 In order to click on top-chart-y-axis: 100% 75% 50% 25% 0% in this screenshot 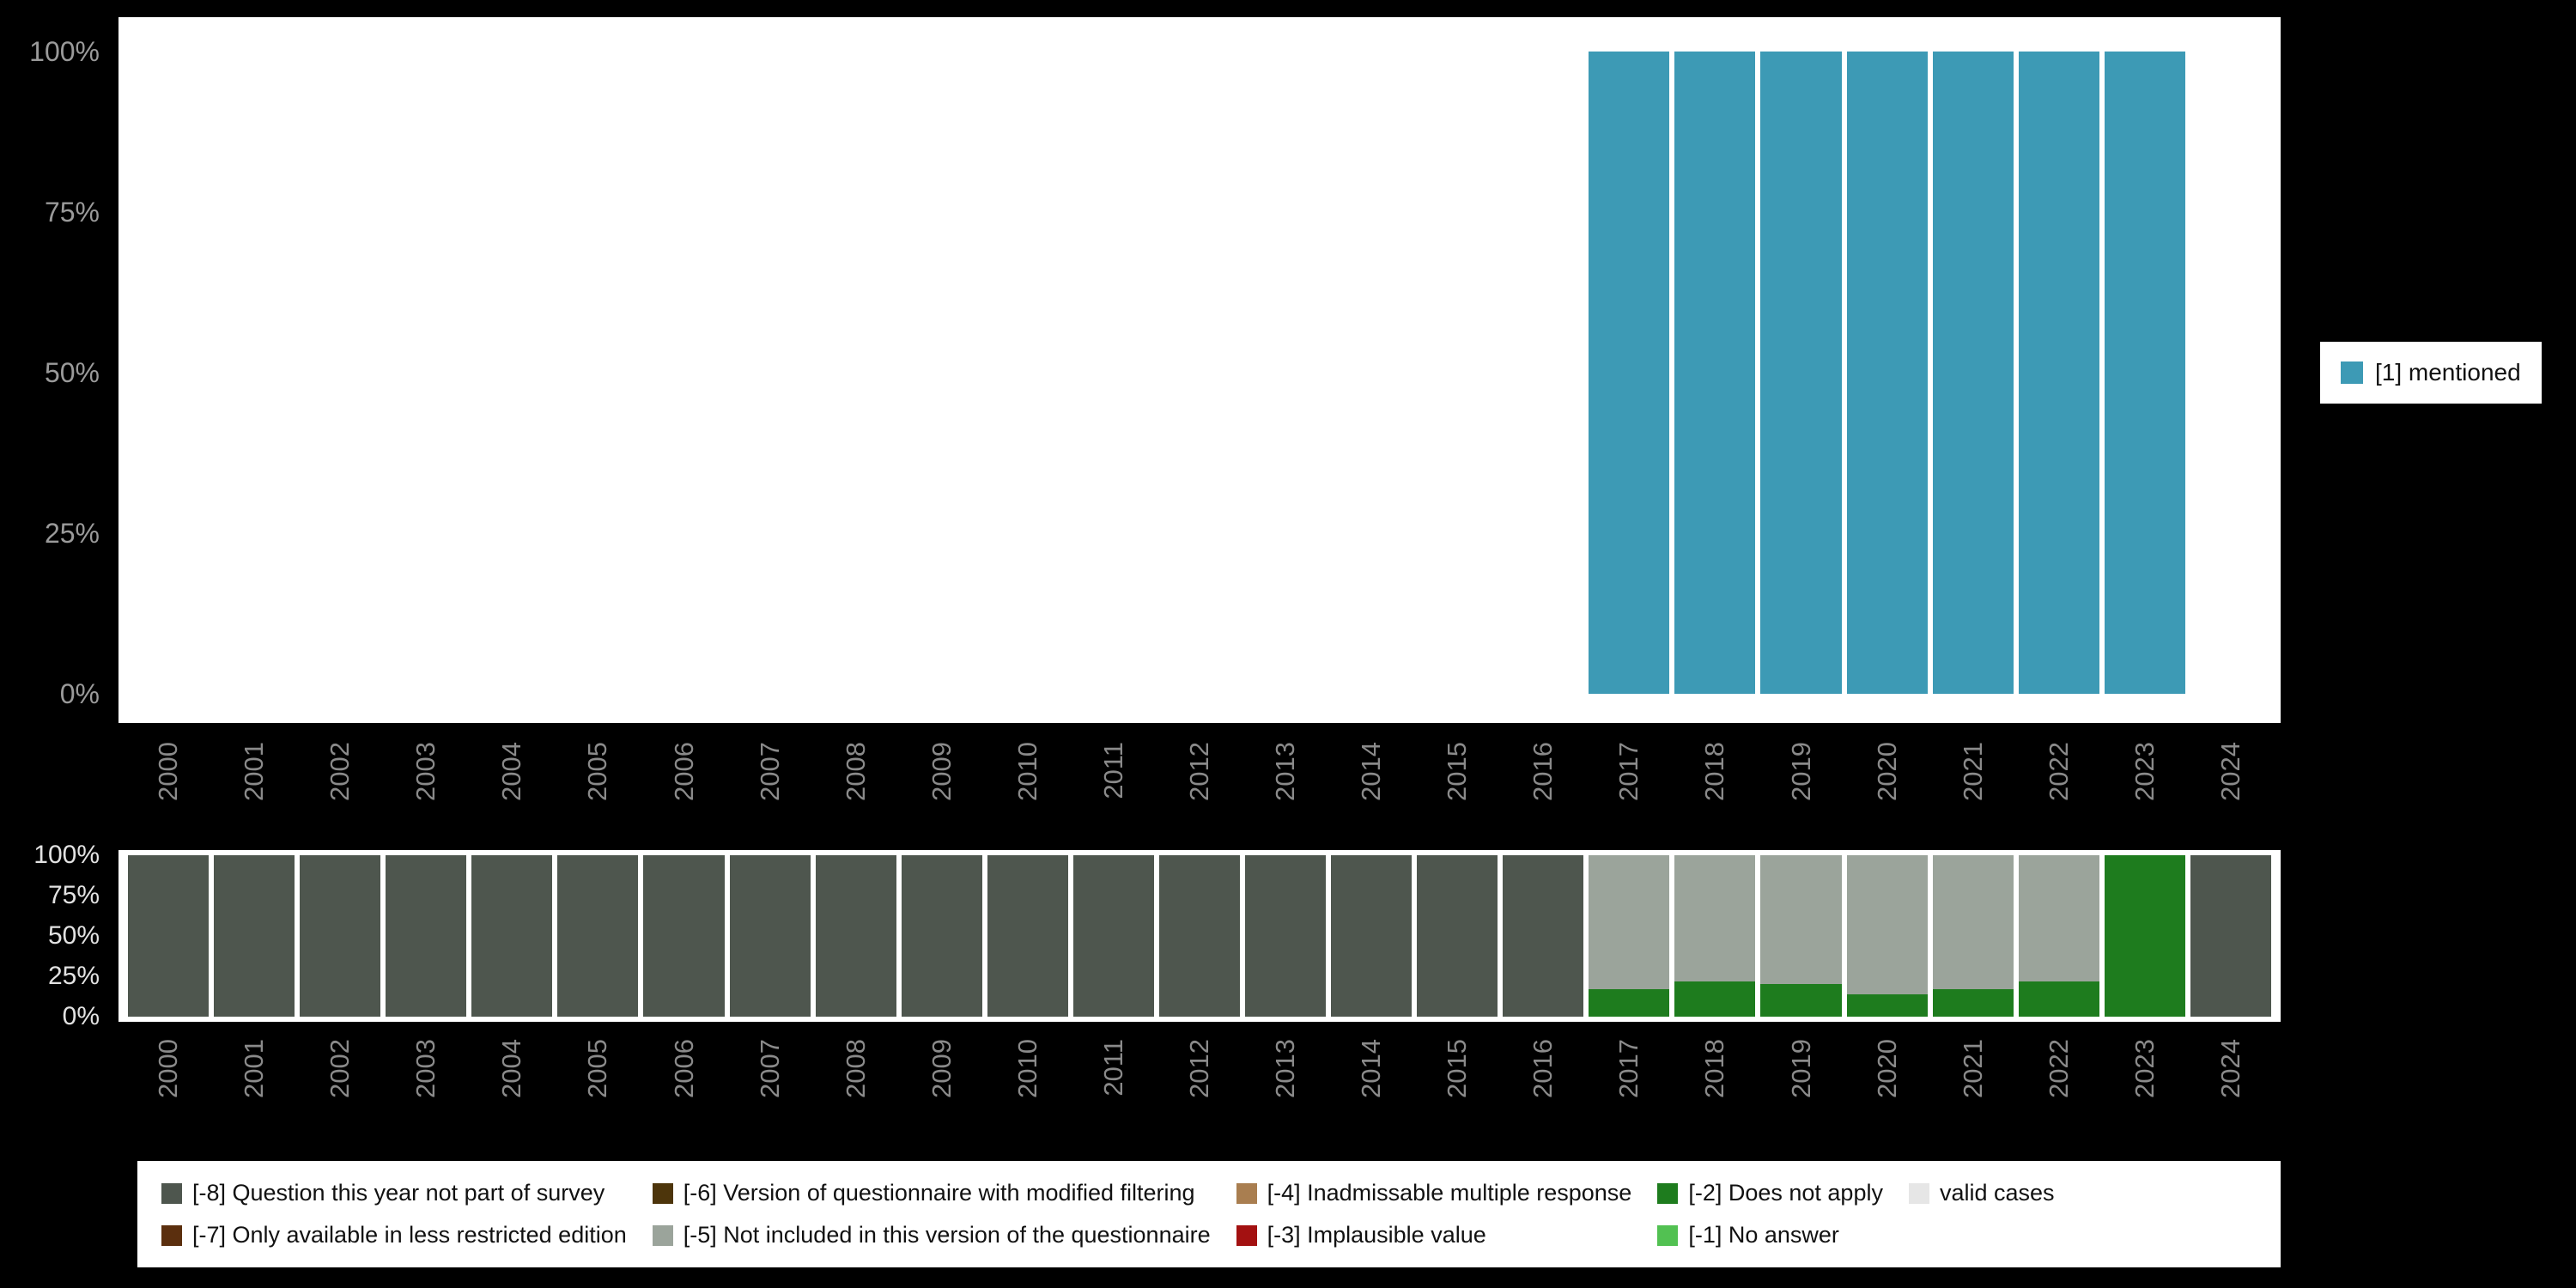, I will do `click(64, 372)`.